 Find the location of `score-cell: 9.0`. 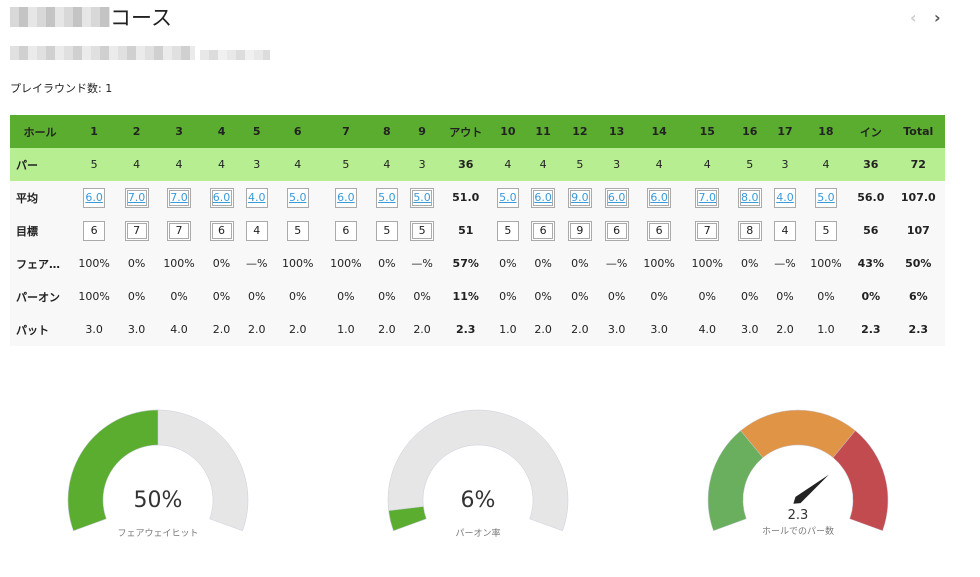

score-cell: 9.0 is located at coordinates (579, 197).